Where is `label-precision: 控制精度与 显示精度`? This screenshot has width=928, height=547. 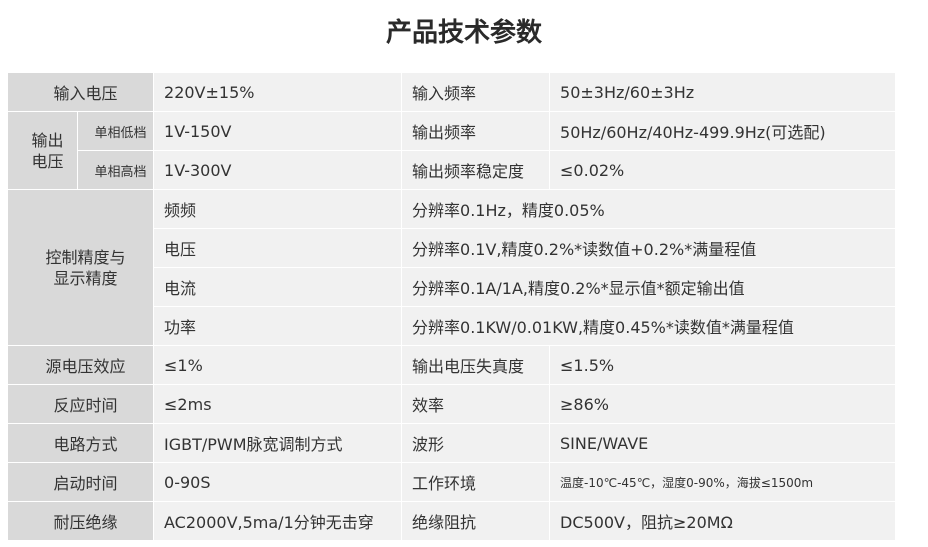 label-precision: 控制精度与 显示精度 is located at coordinates (80, 267).